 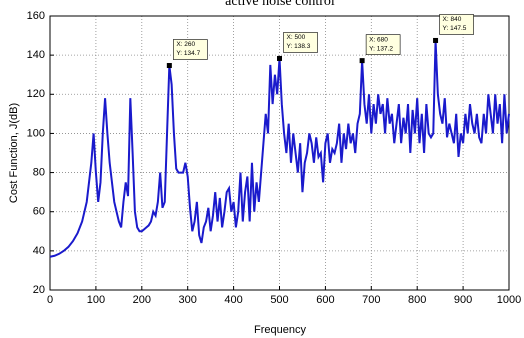 I want to click on x-tick-label: 400, so click(x=233, y=300).